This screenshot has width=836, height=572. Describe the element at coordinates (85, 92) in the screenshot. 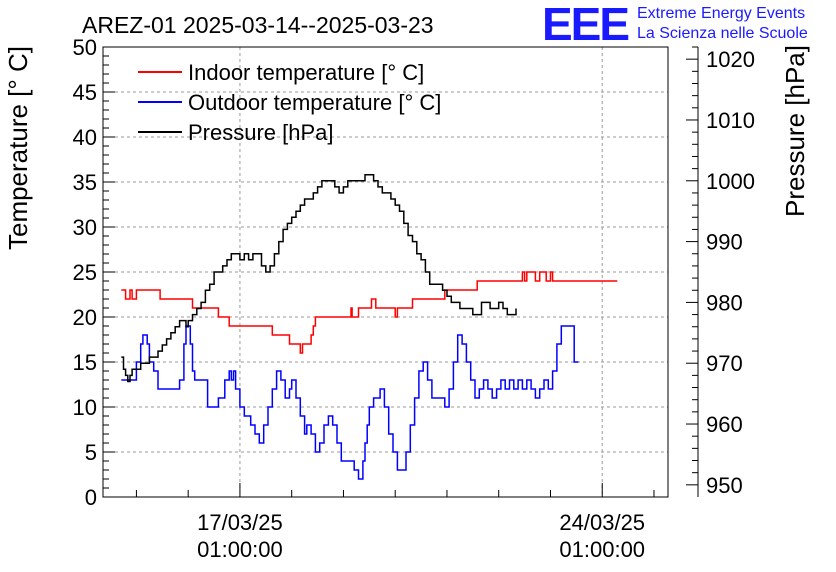

I see `left-tick-label: 45` at that location.